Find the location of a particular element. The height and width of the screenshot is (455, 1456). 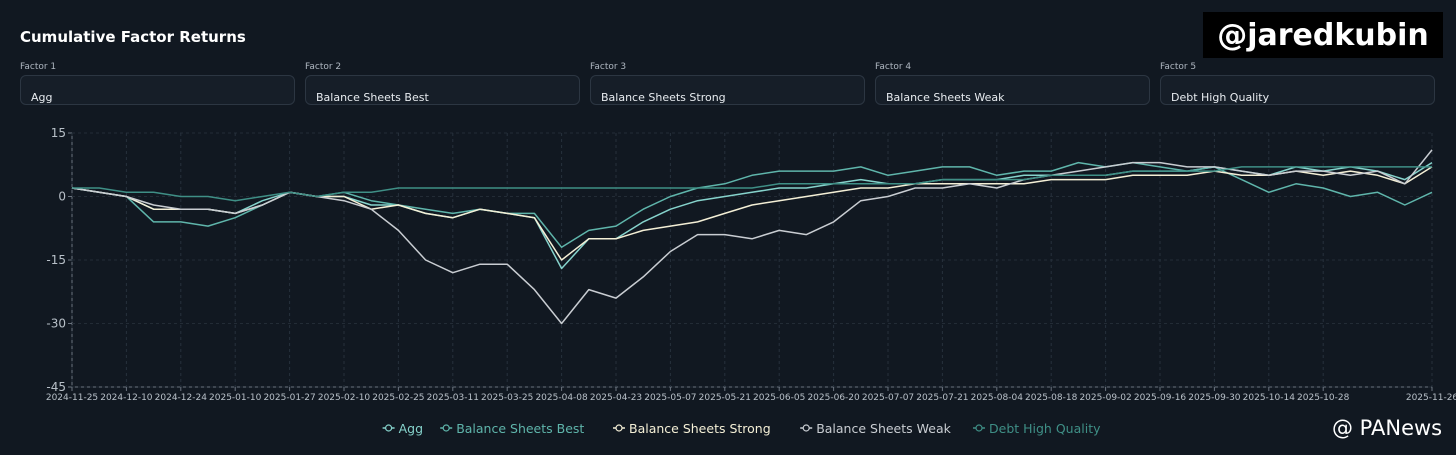

x-tick-label: 2025-04-23 is located at coordinates (616, 398).